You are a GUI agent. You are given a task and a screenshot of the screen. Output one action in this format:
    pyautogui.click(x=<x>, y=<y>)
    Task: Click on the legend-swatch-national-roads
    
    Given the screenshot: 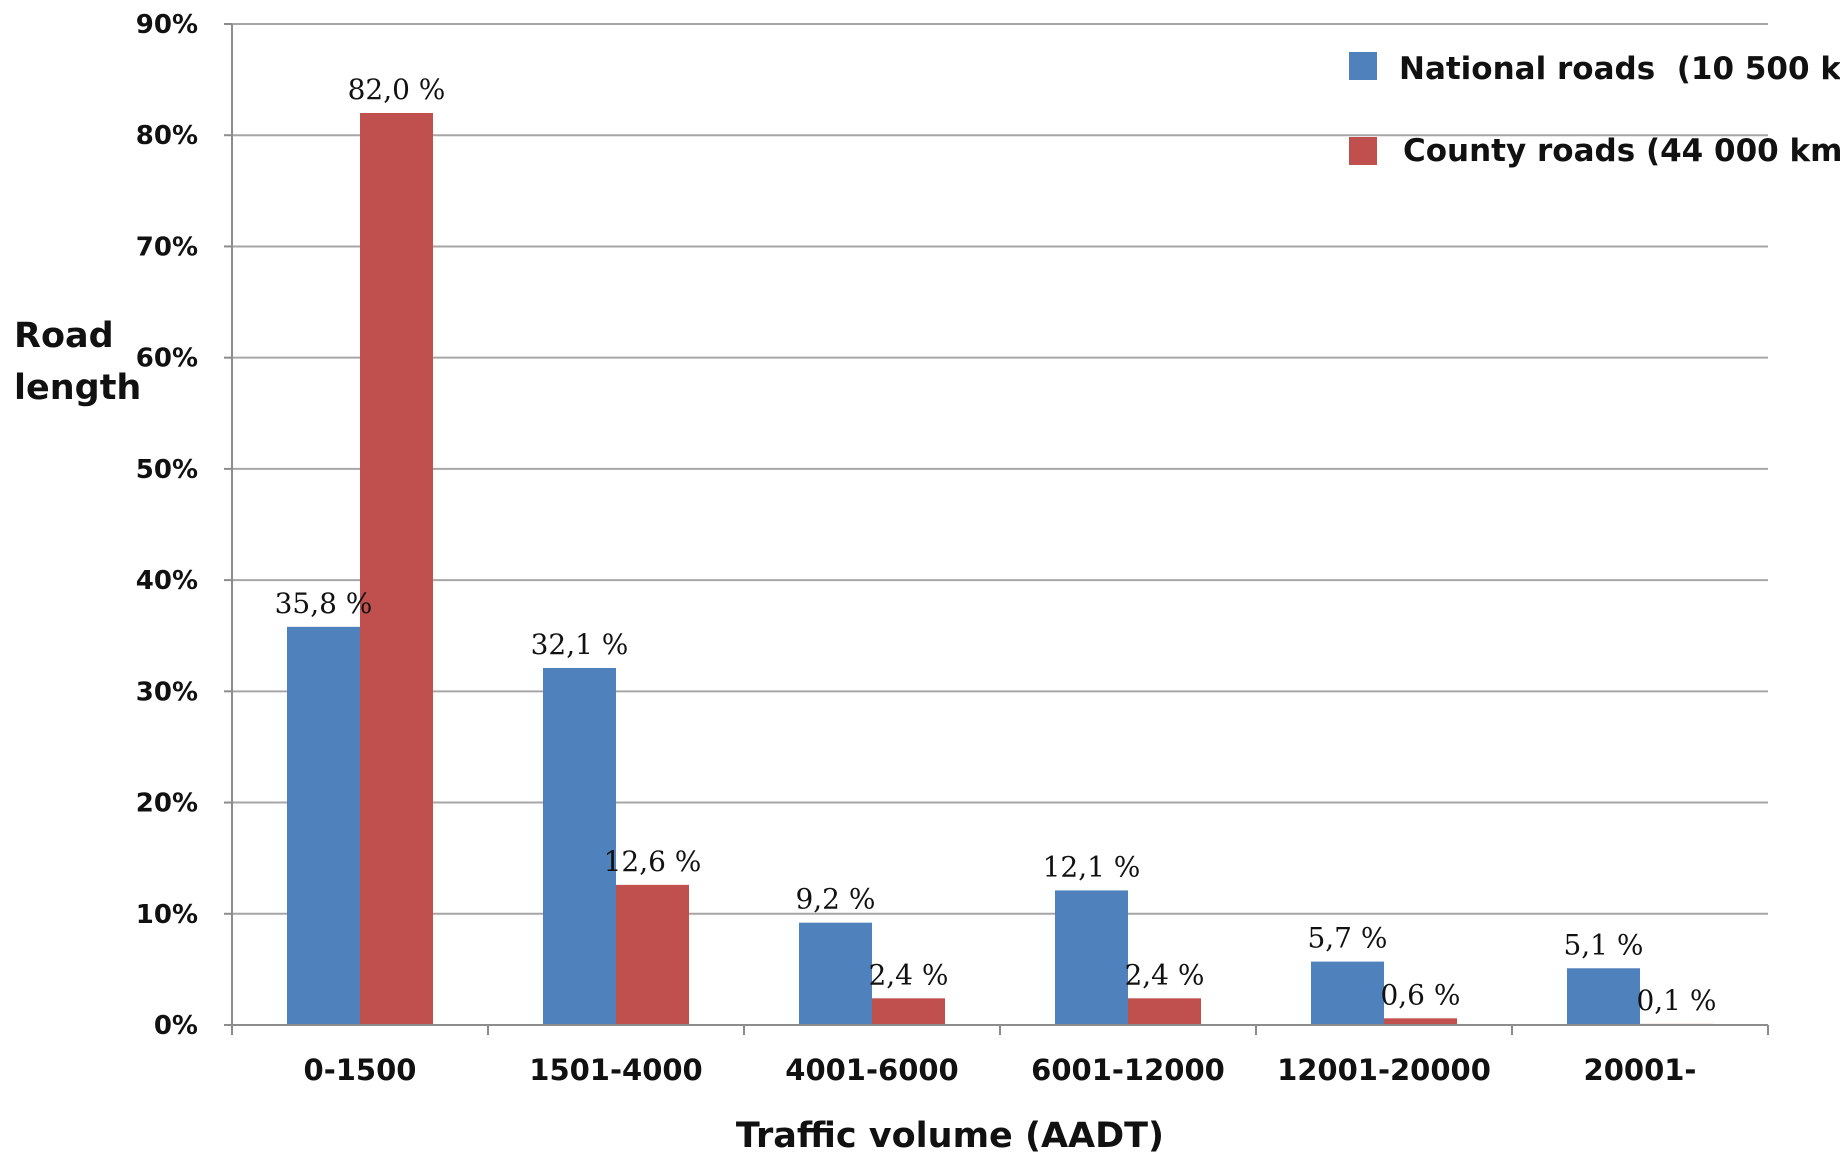 What is the action you would take?
    pyautogui.click(x=1363, y=66)
    